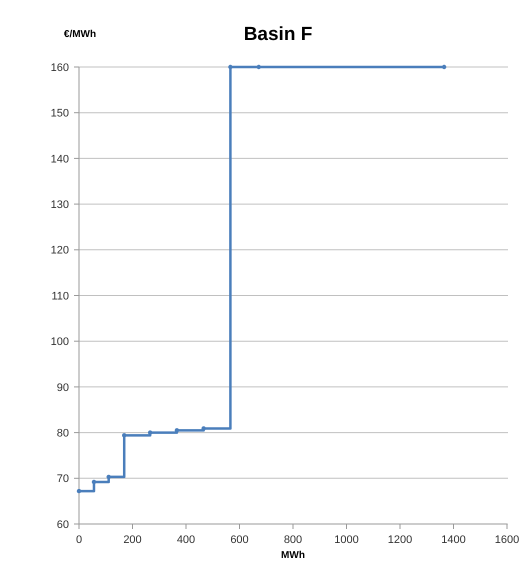 This screenshot has width=526, height=577. What do you see at coordinates (80, 34) in the screenshot?
I see `y-axis-title: €/MWh` at bounding box center [80, 34].